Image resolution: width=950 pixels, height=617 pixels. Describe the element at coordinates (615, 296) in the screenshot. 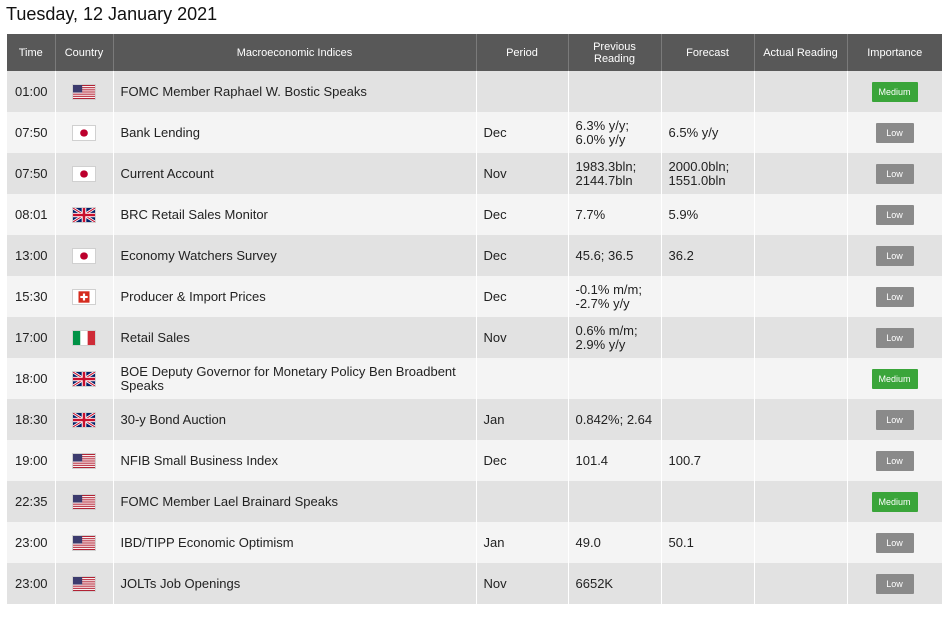

I see `previous-reading-cell: -0.1% m/m; -2.7% y/y` at that location.